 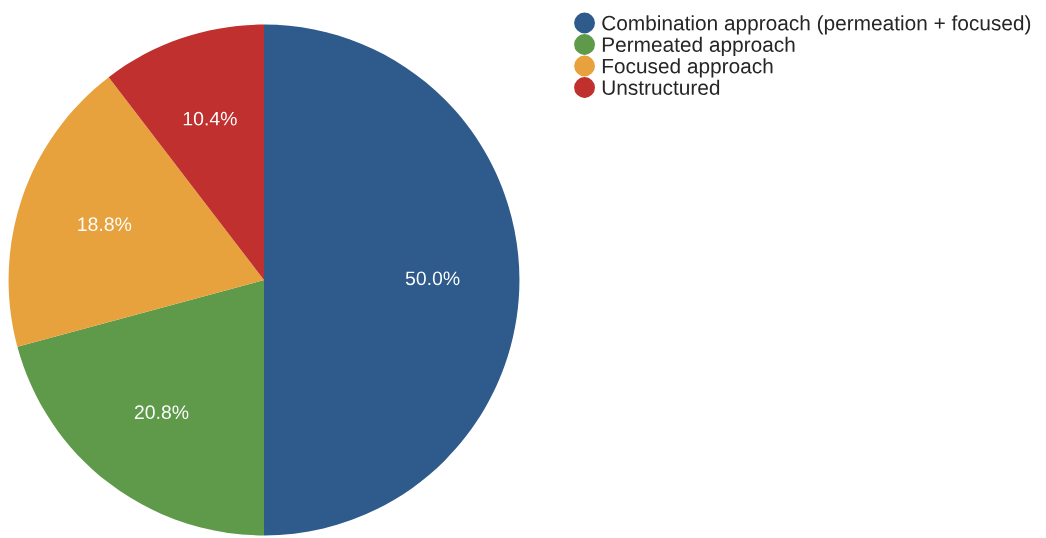 What do you see at coordinates (687, 68) in the screenshot?
I see `legend-label: Focused approach` at bounding box center [687, 68].